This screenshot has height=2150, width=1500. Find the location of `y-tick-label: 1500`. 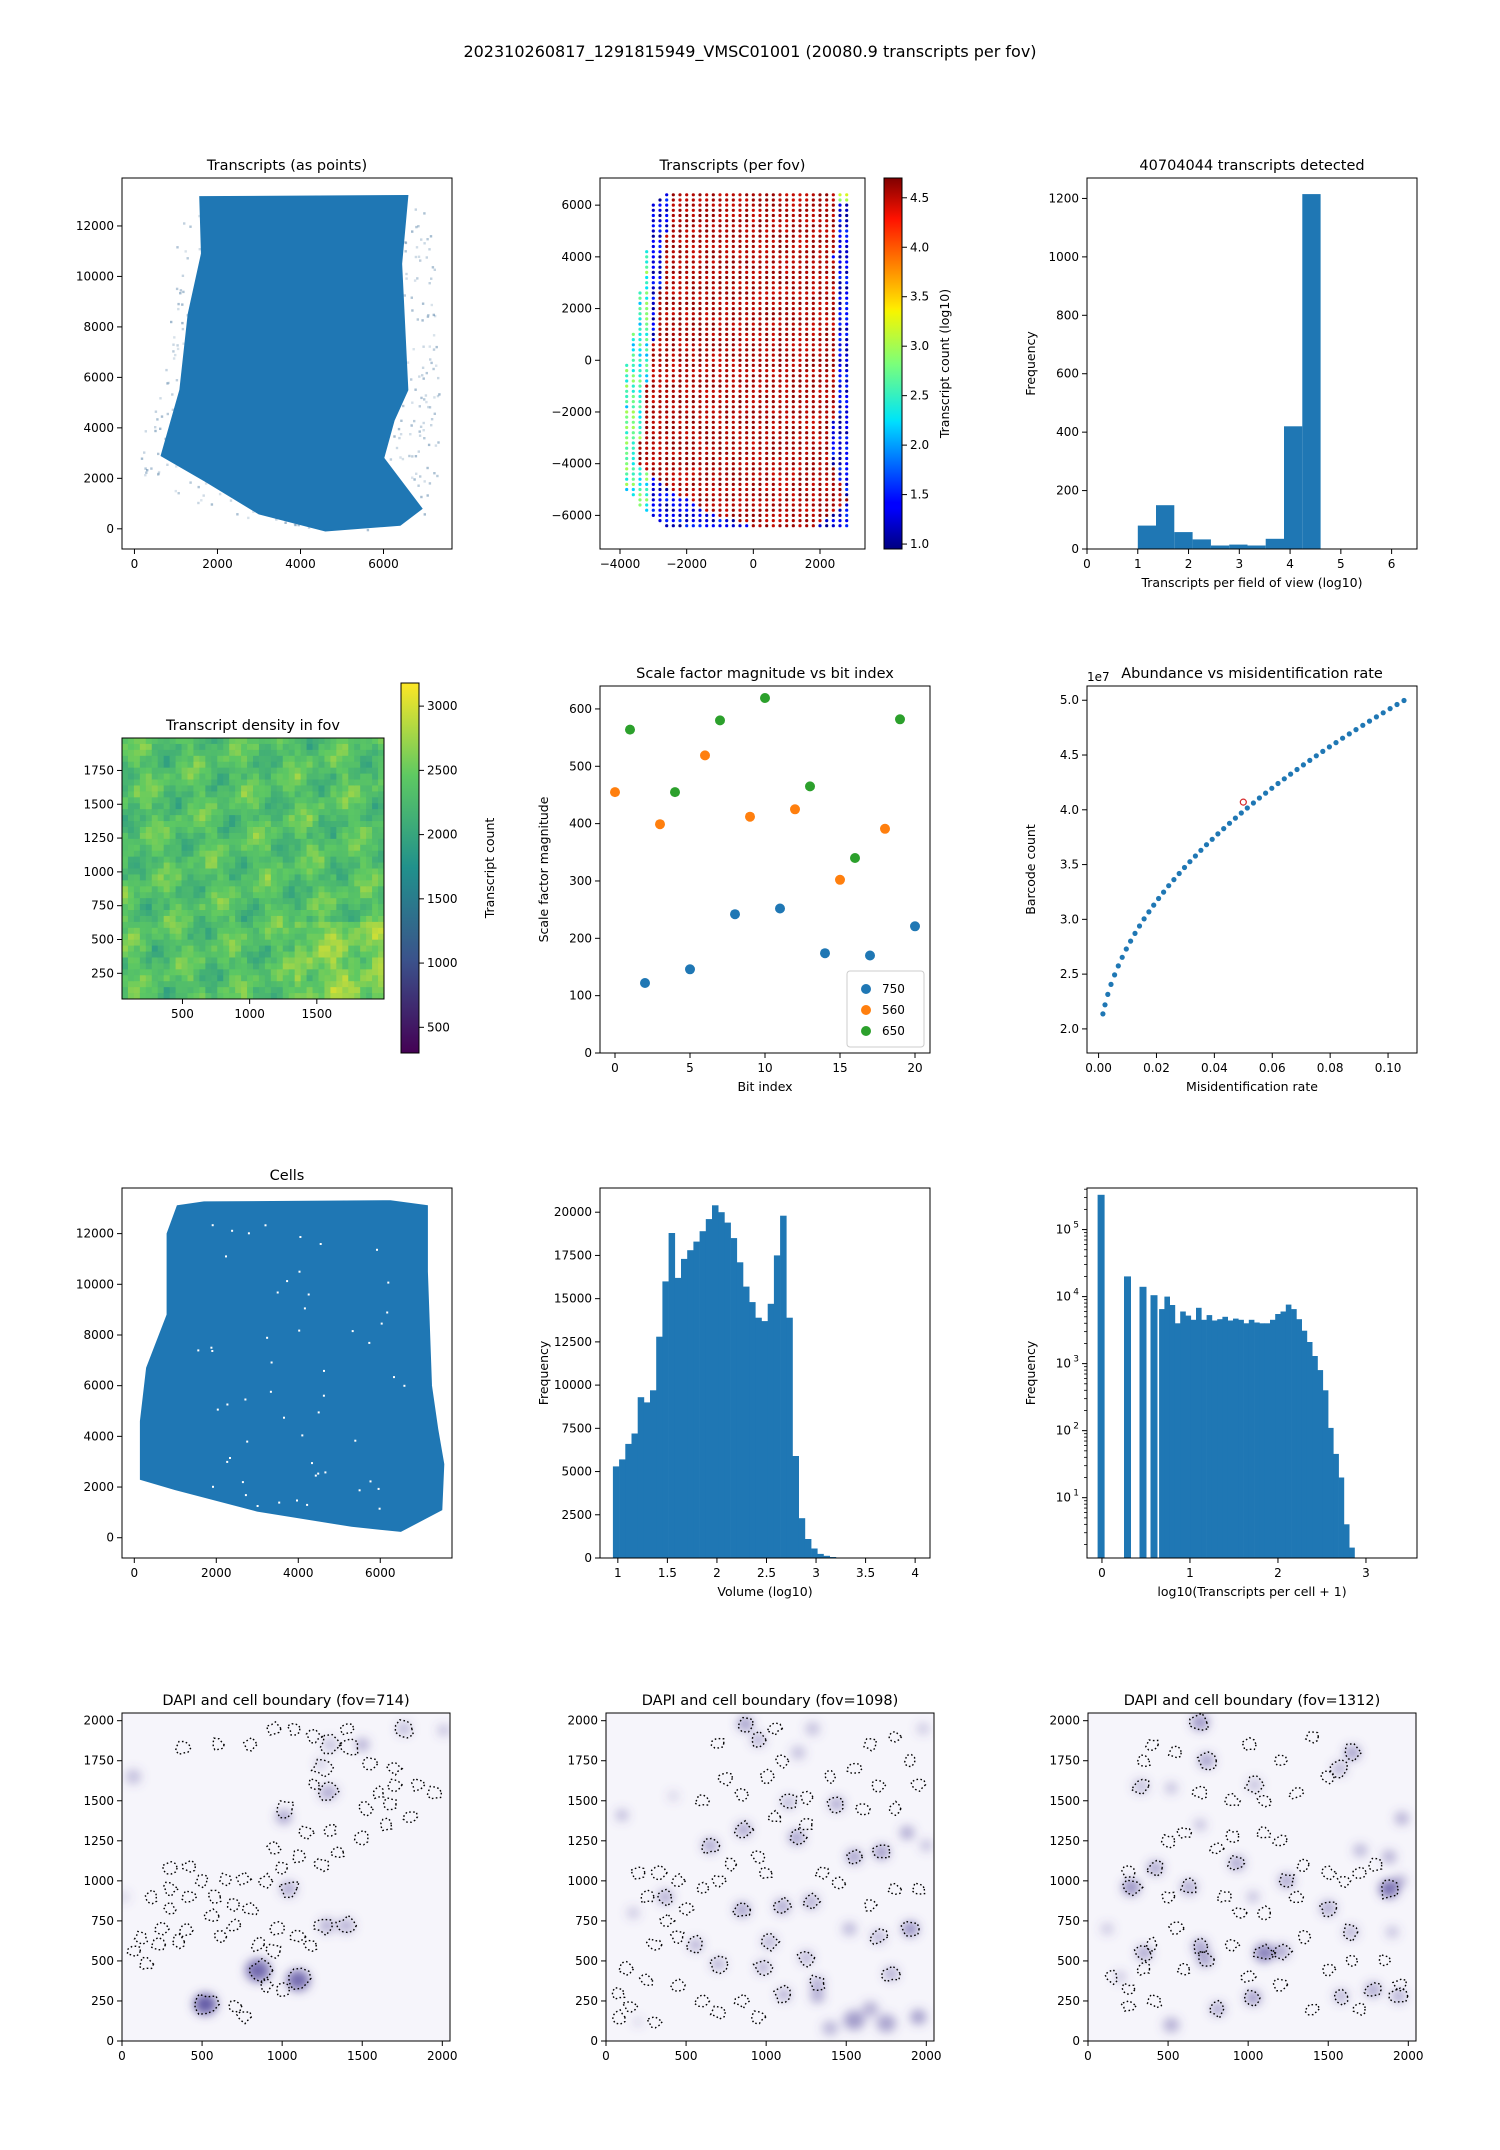

y-tick-label: 1500 is located at coordinates (98, 1801).